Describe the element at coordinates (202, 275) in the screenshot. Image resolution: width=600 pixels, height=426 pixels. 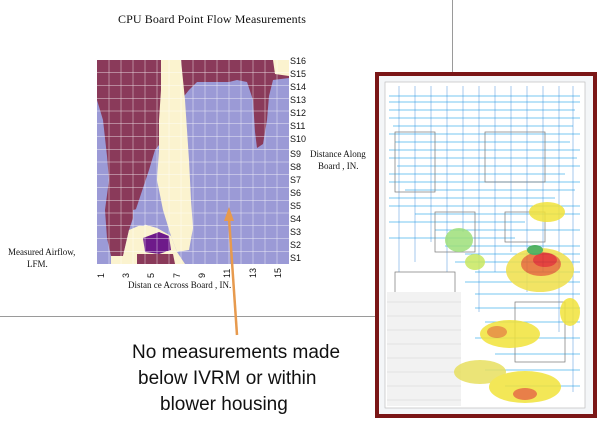
I see `x-tick-9: 9` at that location.